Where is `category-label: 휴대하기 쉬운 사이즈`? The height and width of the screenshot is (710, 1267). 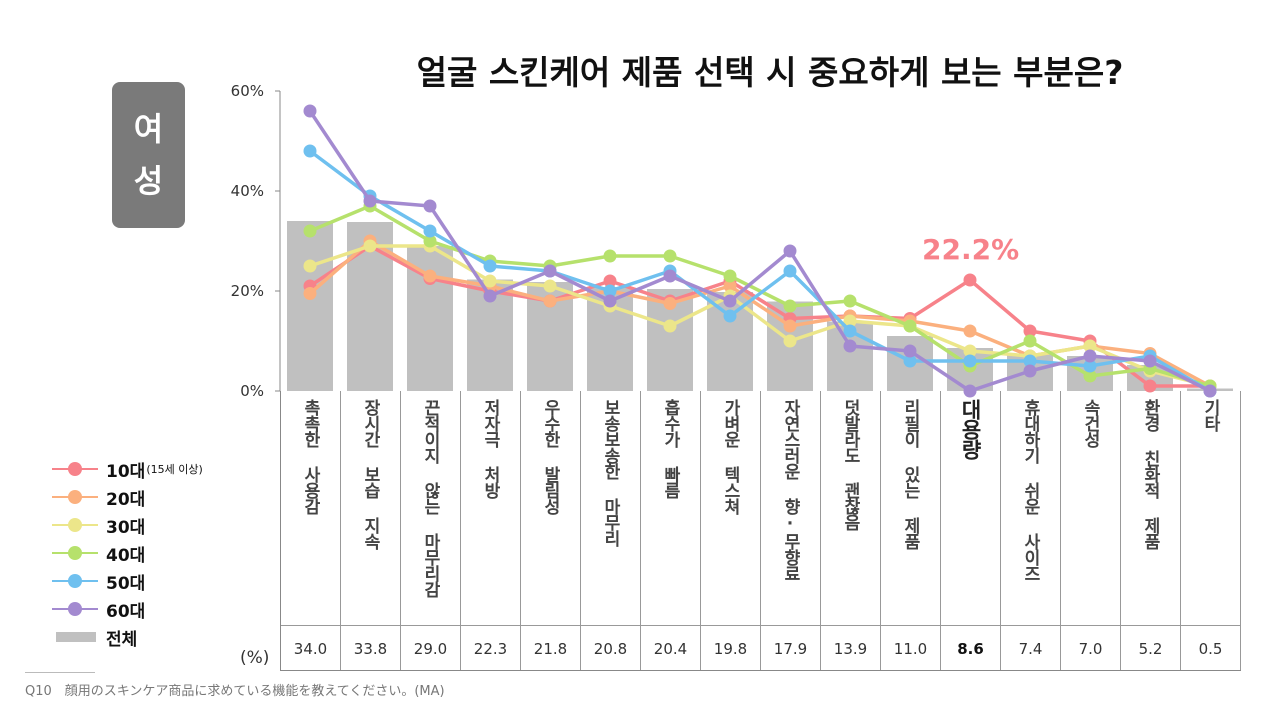
category-label: 휴대하기 쉬운 사이즈 is located at coordinates (1030, 490).